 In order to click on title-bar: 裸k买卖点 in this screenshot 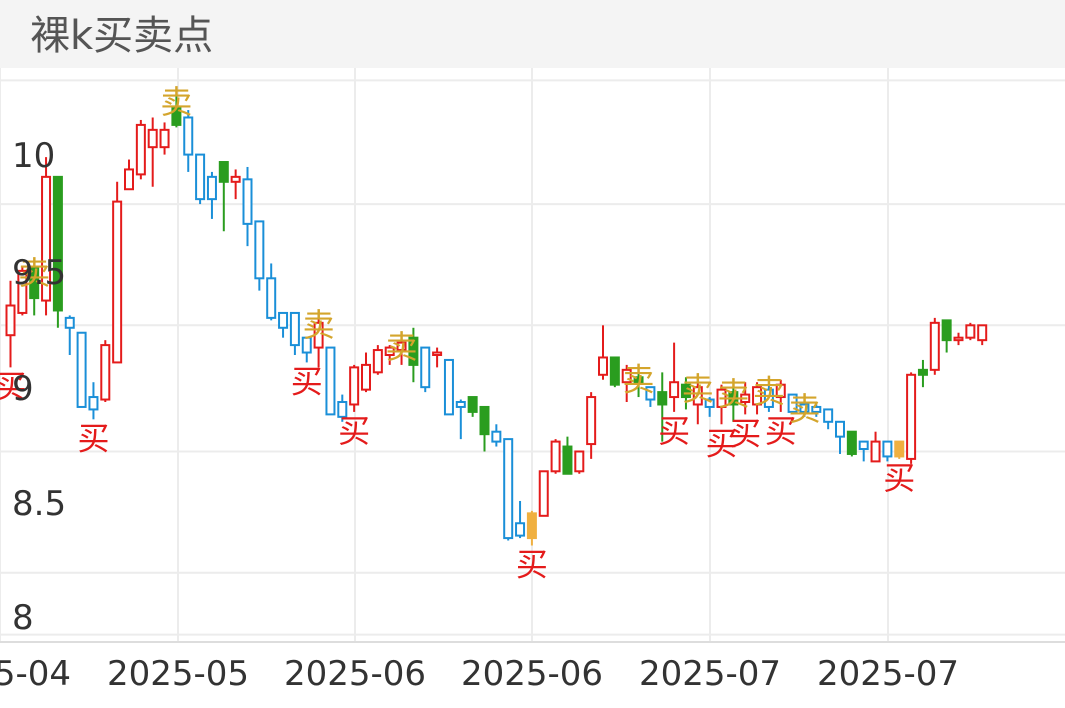, I will do `click(532, 34)`.